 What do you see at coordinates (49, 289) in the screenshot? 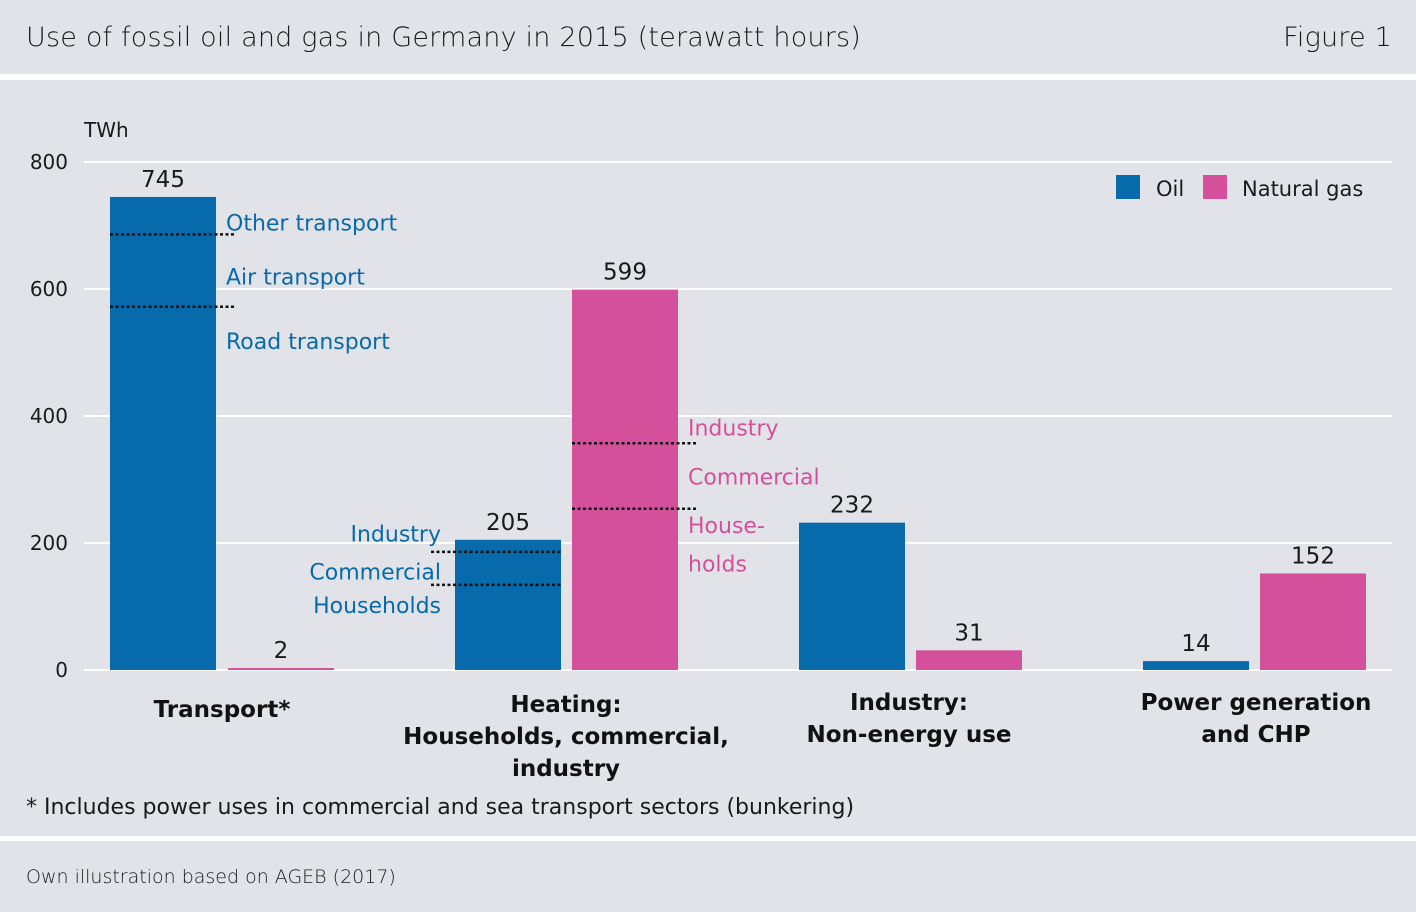
I see `y-tick-label: 600` at bounding box center [49, 289].